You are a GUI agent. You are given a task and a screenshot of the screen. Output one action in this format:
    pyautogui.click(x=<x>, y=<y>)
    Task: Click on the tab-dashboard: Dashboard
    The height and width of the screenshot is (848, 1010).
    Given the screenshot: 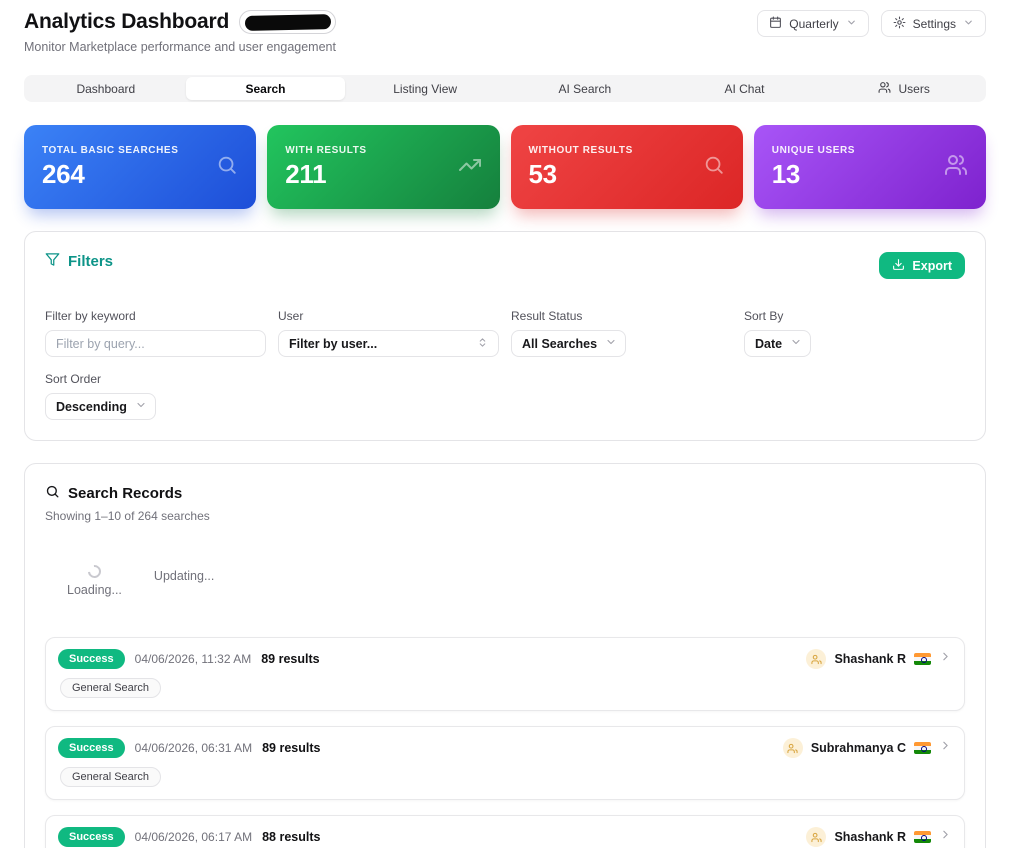 What is the action you would take?
    pyautogui.click(x=106, y=88)
    